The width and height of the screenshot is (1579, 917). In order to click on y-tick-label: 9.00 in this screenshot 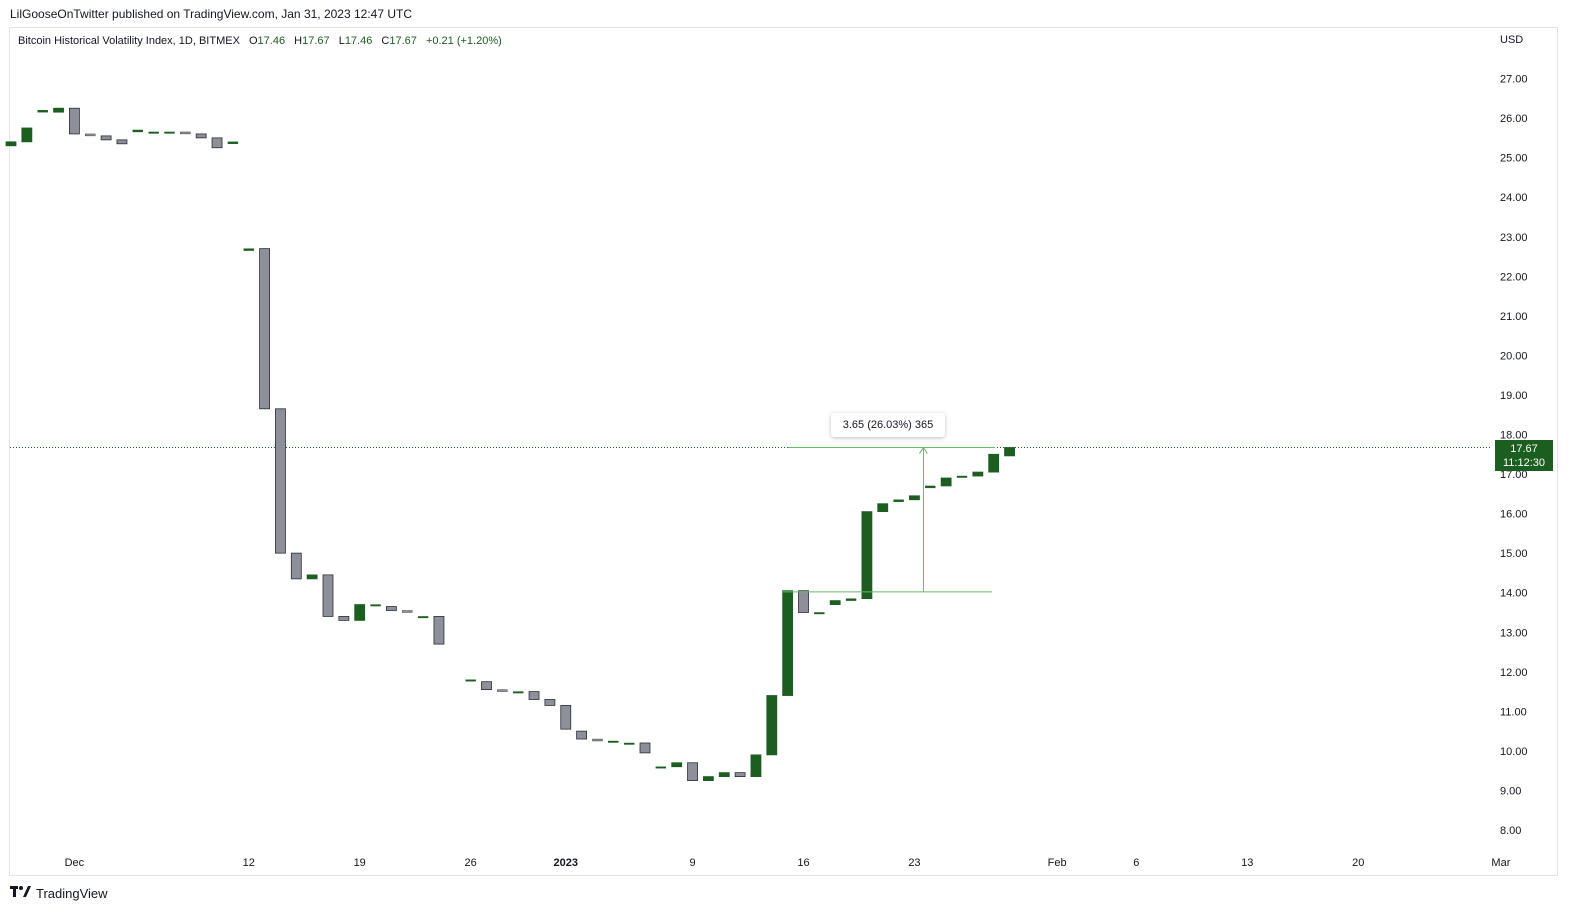, I will do `click(1510, 791)`.